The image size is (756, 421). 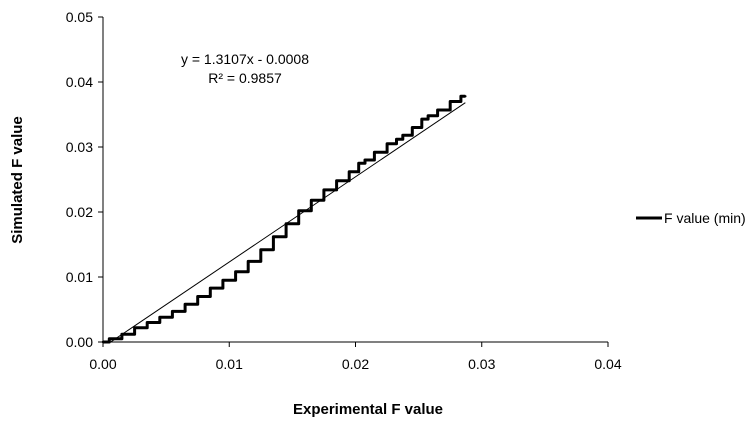 What do you see at coordinates (79, 277) in the screenshot?
I see `y-tick-label: 0.01` at bounding box center [79, 277].